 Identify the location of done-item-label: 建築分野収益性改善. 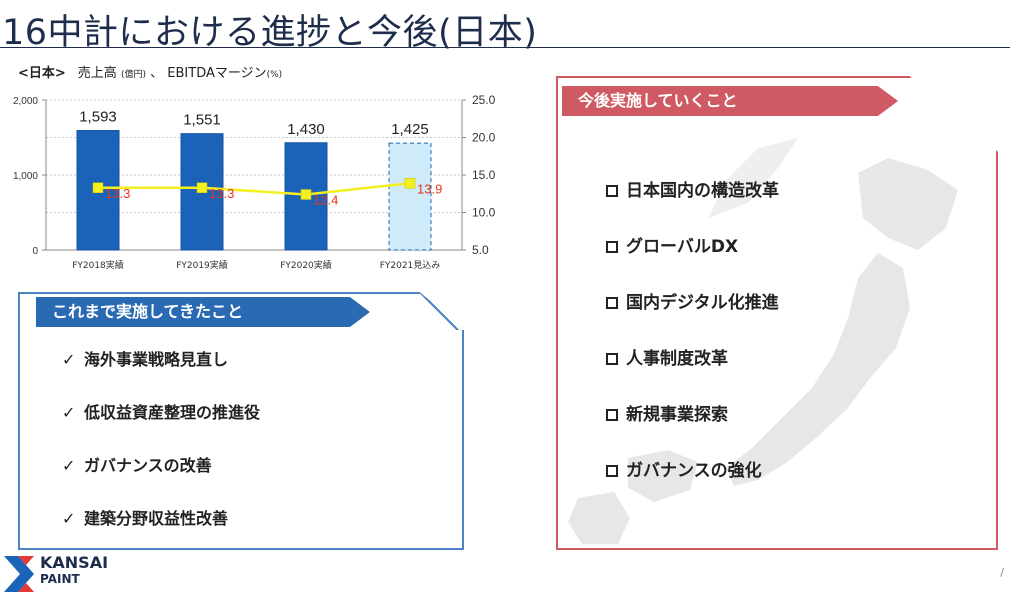
(156, 518).